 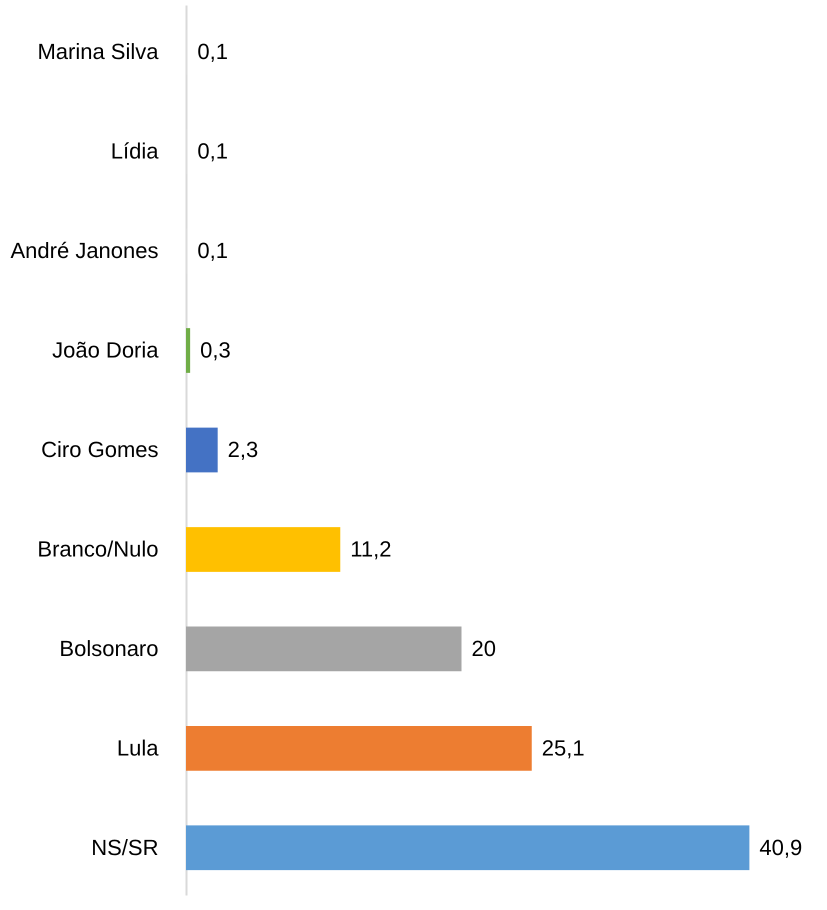 I want to click on data-label: 20, so click(x=484, y=648).